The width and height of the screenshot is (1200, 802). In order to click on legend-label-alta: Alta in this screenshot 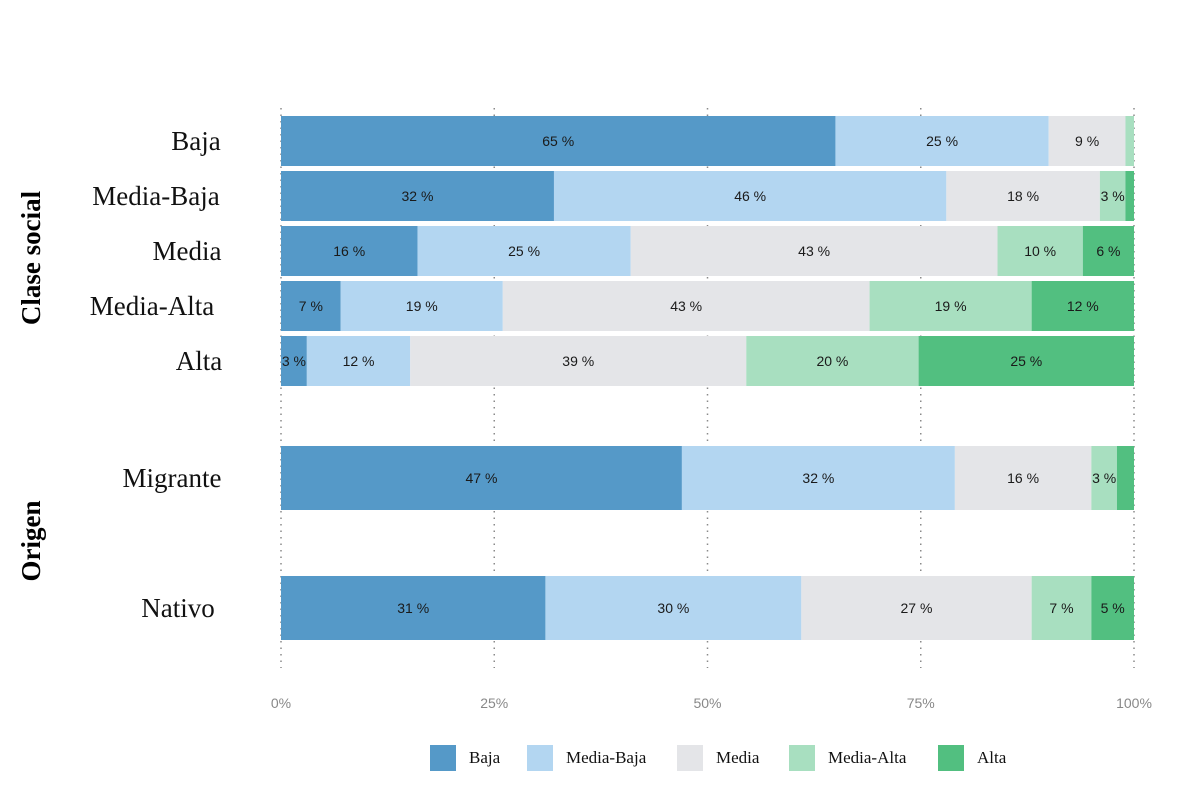, I will do `click(992, 757)`.